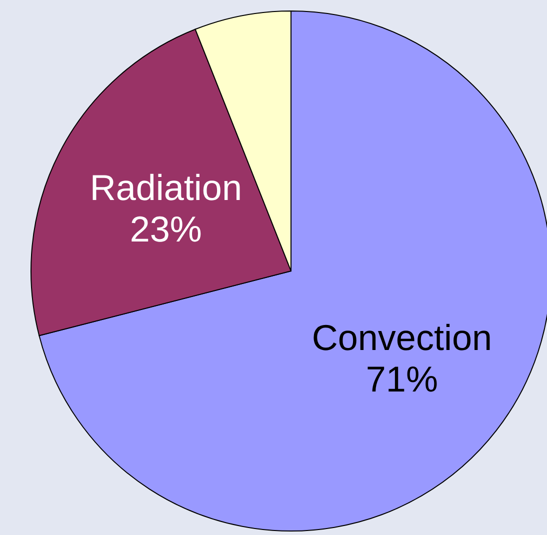  What do you see at coordinates (166, 229) in the screenshot?
I see `data-label: 23%` at bounding box center [166, 229].